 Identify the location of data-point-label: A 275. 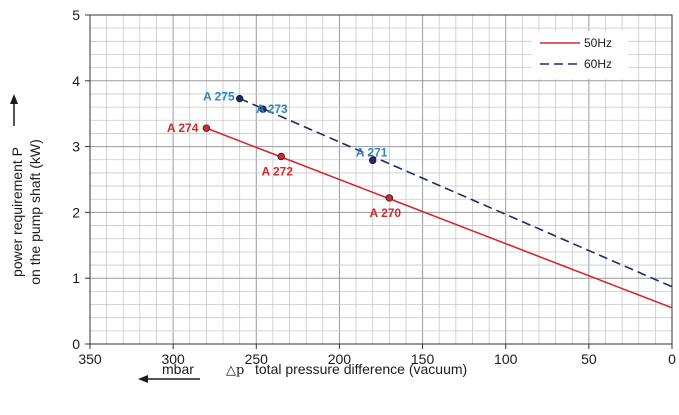
(219, 97).